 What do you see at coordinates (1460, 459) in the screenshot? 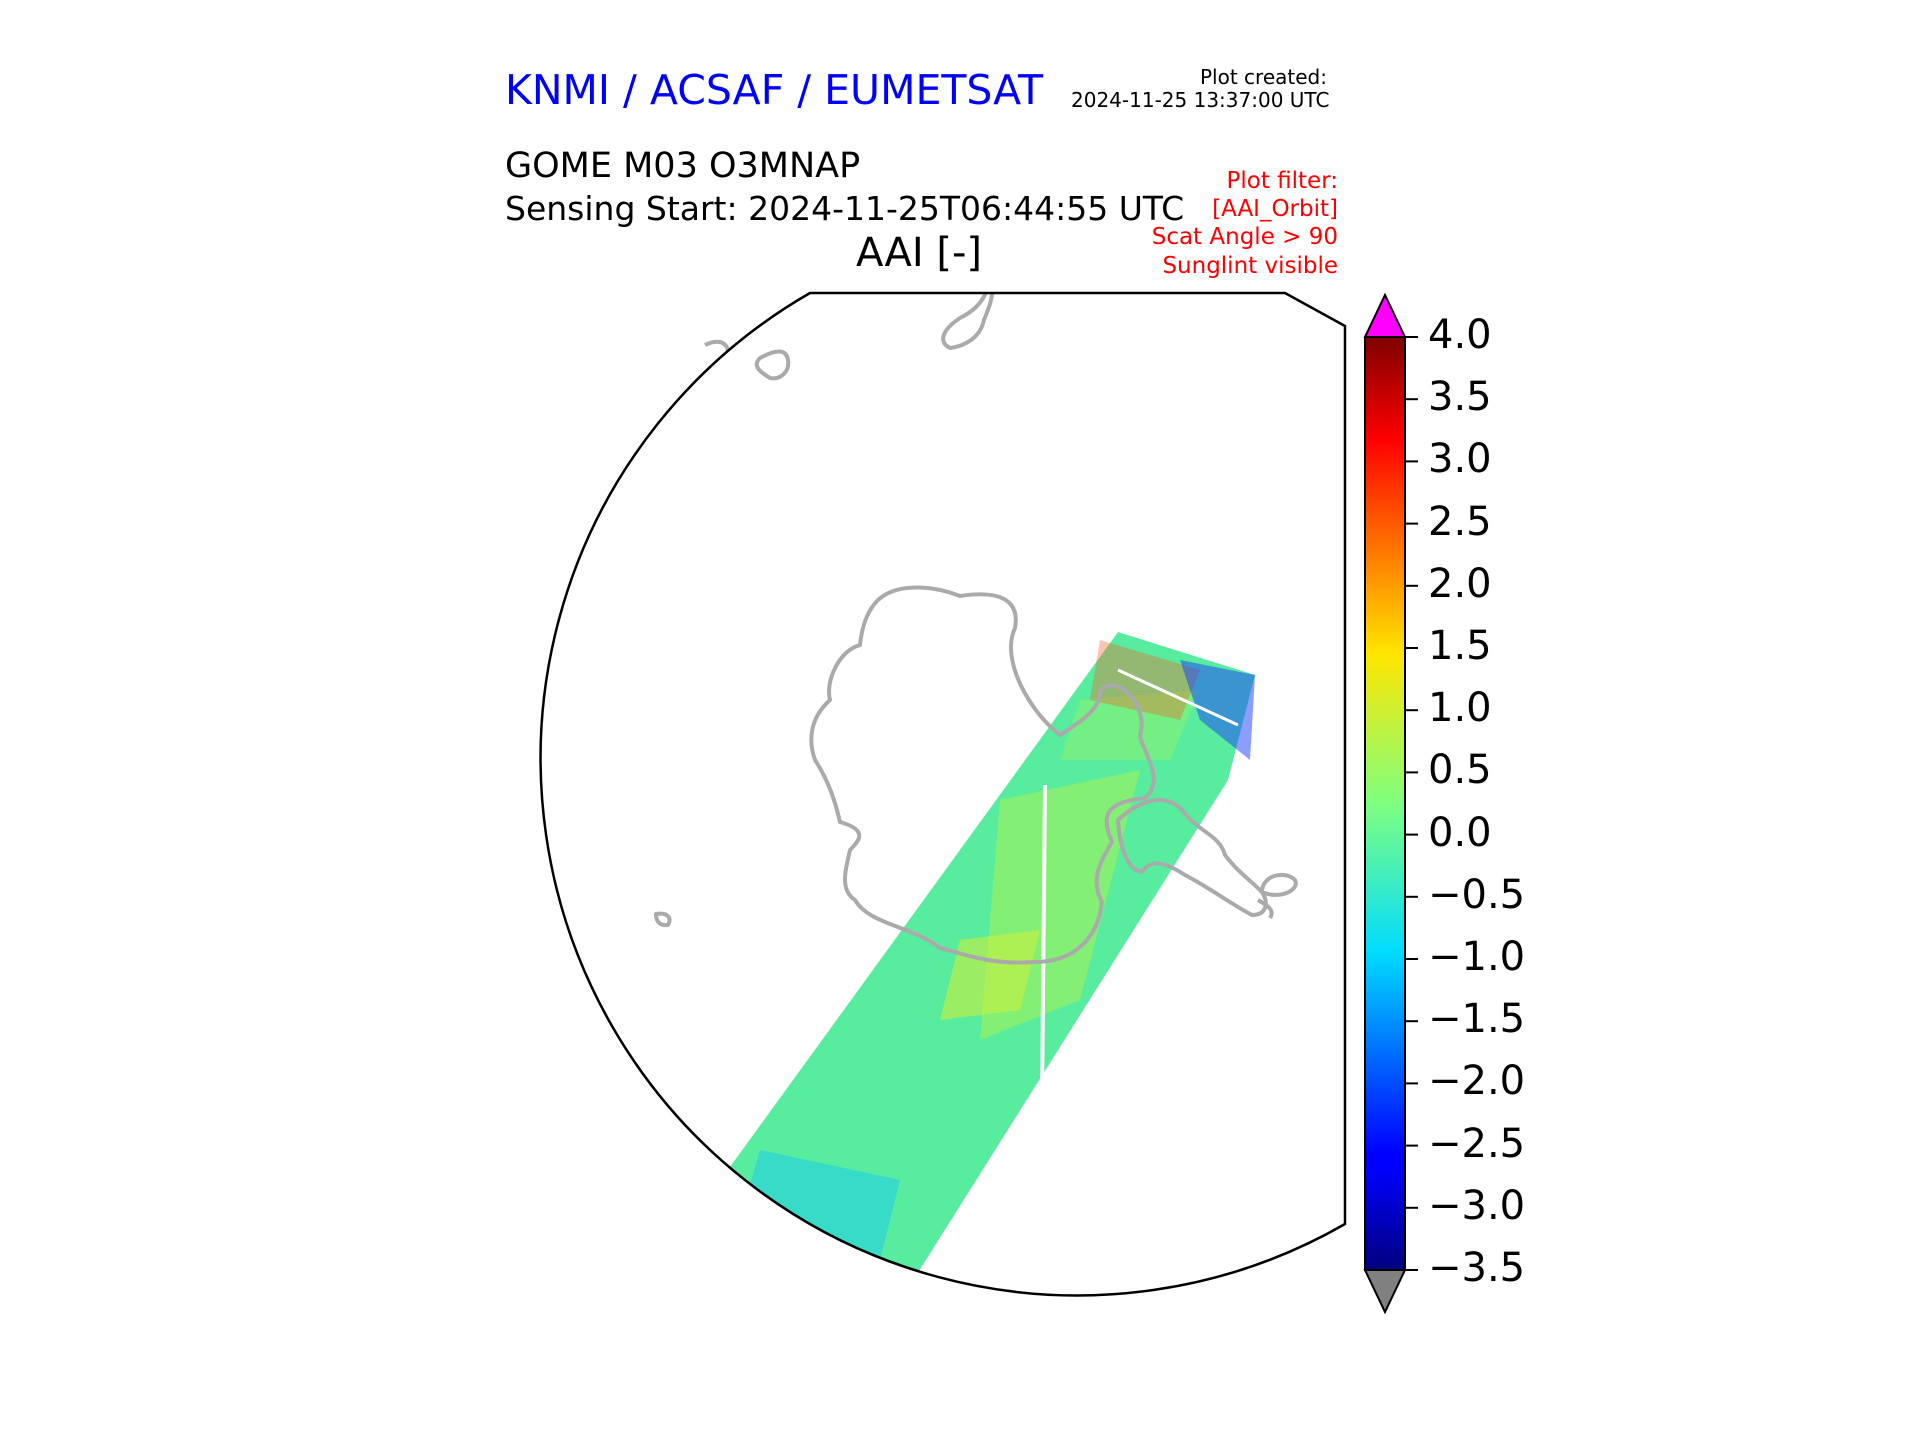
I see `colorbar-tick-label: 3.0` at bounding box center [1460, 459].